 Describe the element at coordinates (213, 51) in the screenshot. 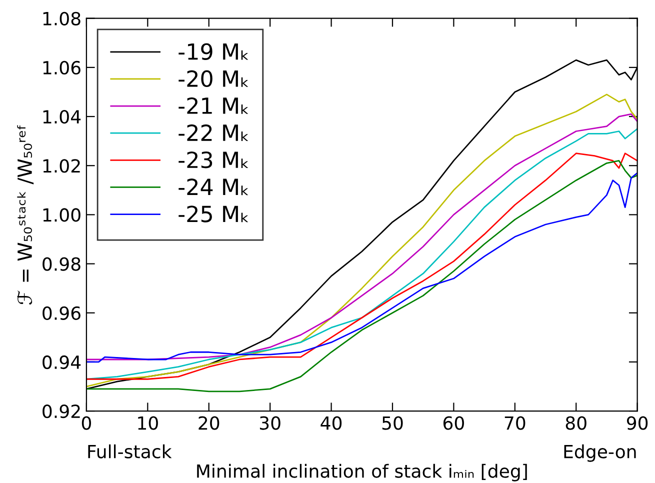

I see `legend-label: -19 Mₖ` at that location.